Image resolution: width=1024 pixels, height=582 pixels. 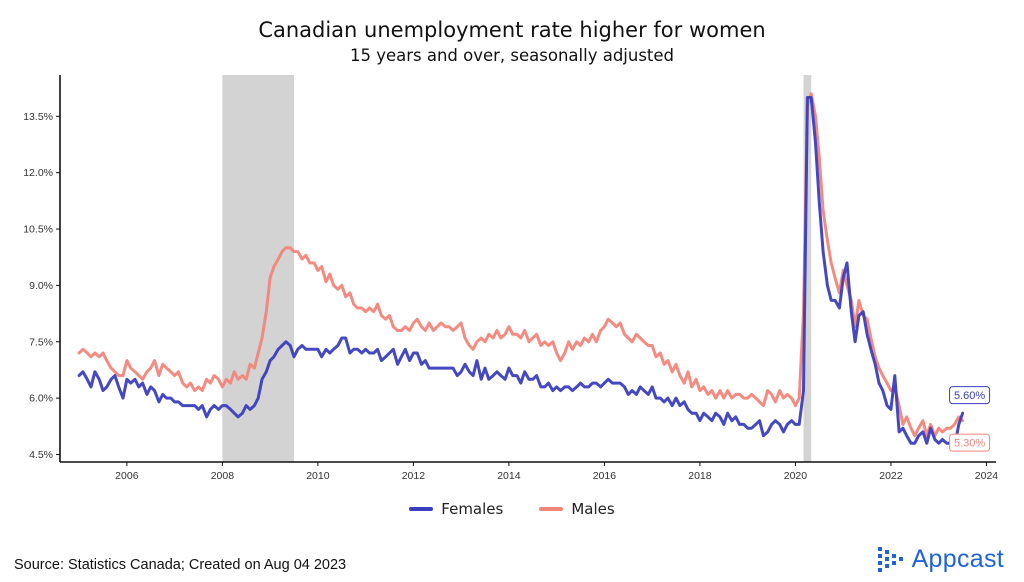 I want to click on chart-subtitle: 15 years and over, seasonally adjusted, so click(x=512, y=55).